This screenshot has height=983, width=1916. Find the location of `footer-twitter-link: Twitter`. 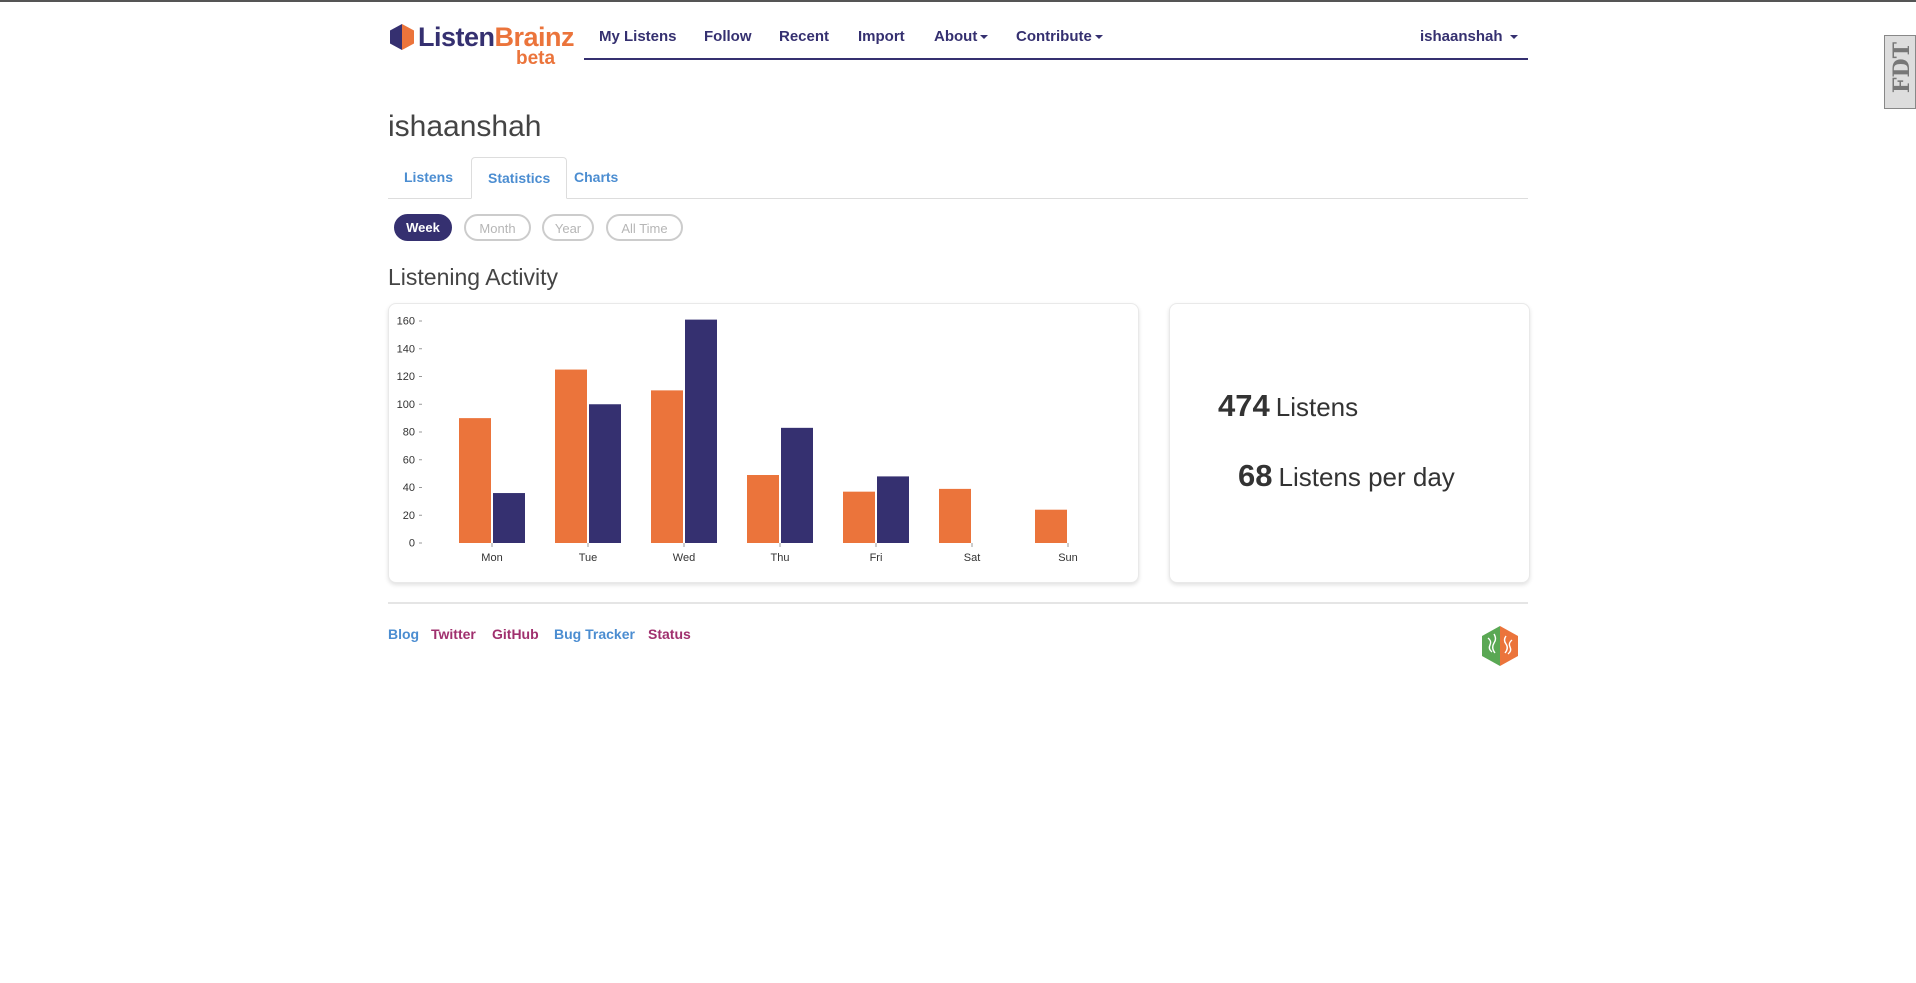

footer-twitter-link: Twitter is located at coordinates (453, 634).